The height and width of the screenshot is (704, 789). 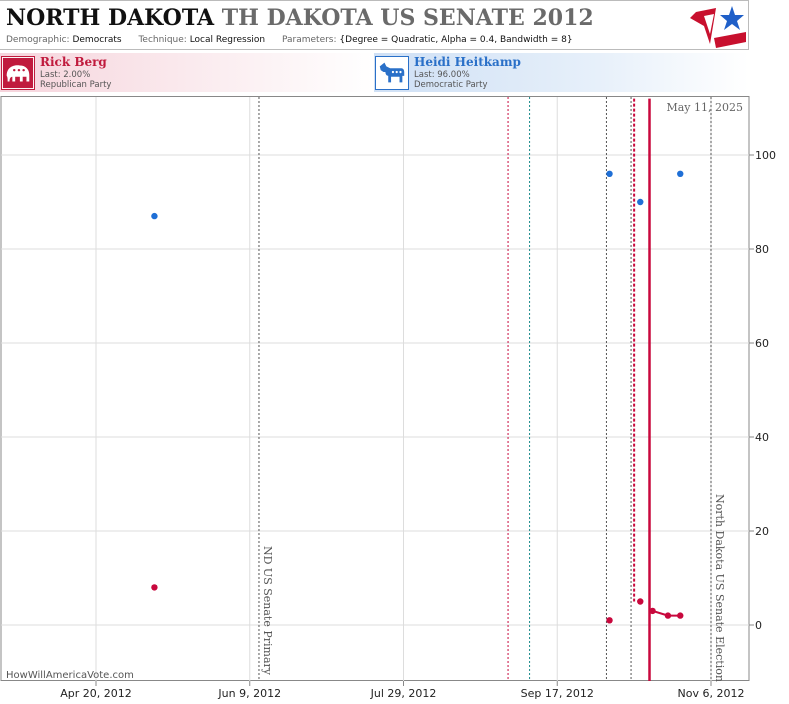 I want to click on candidate-name: Heidi Heitkamp, so click(x=467, y=62).